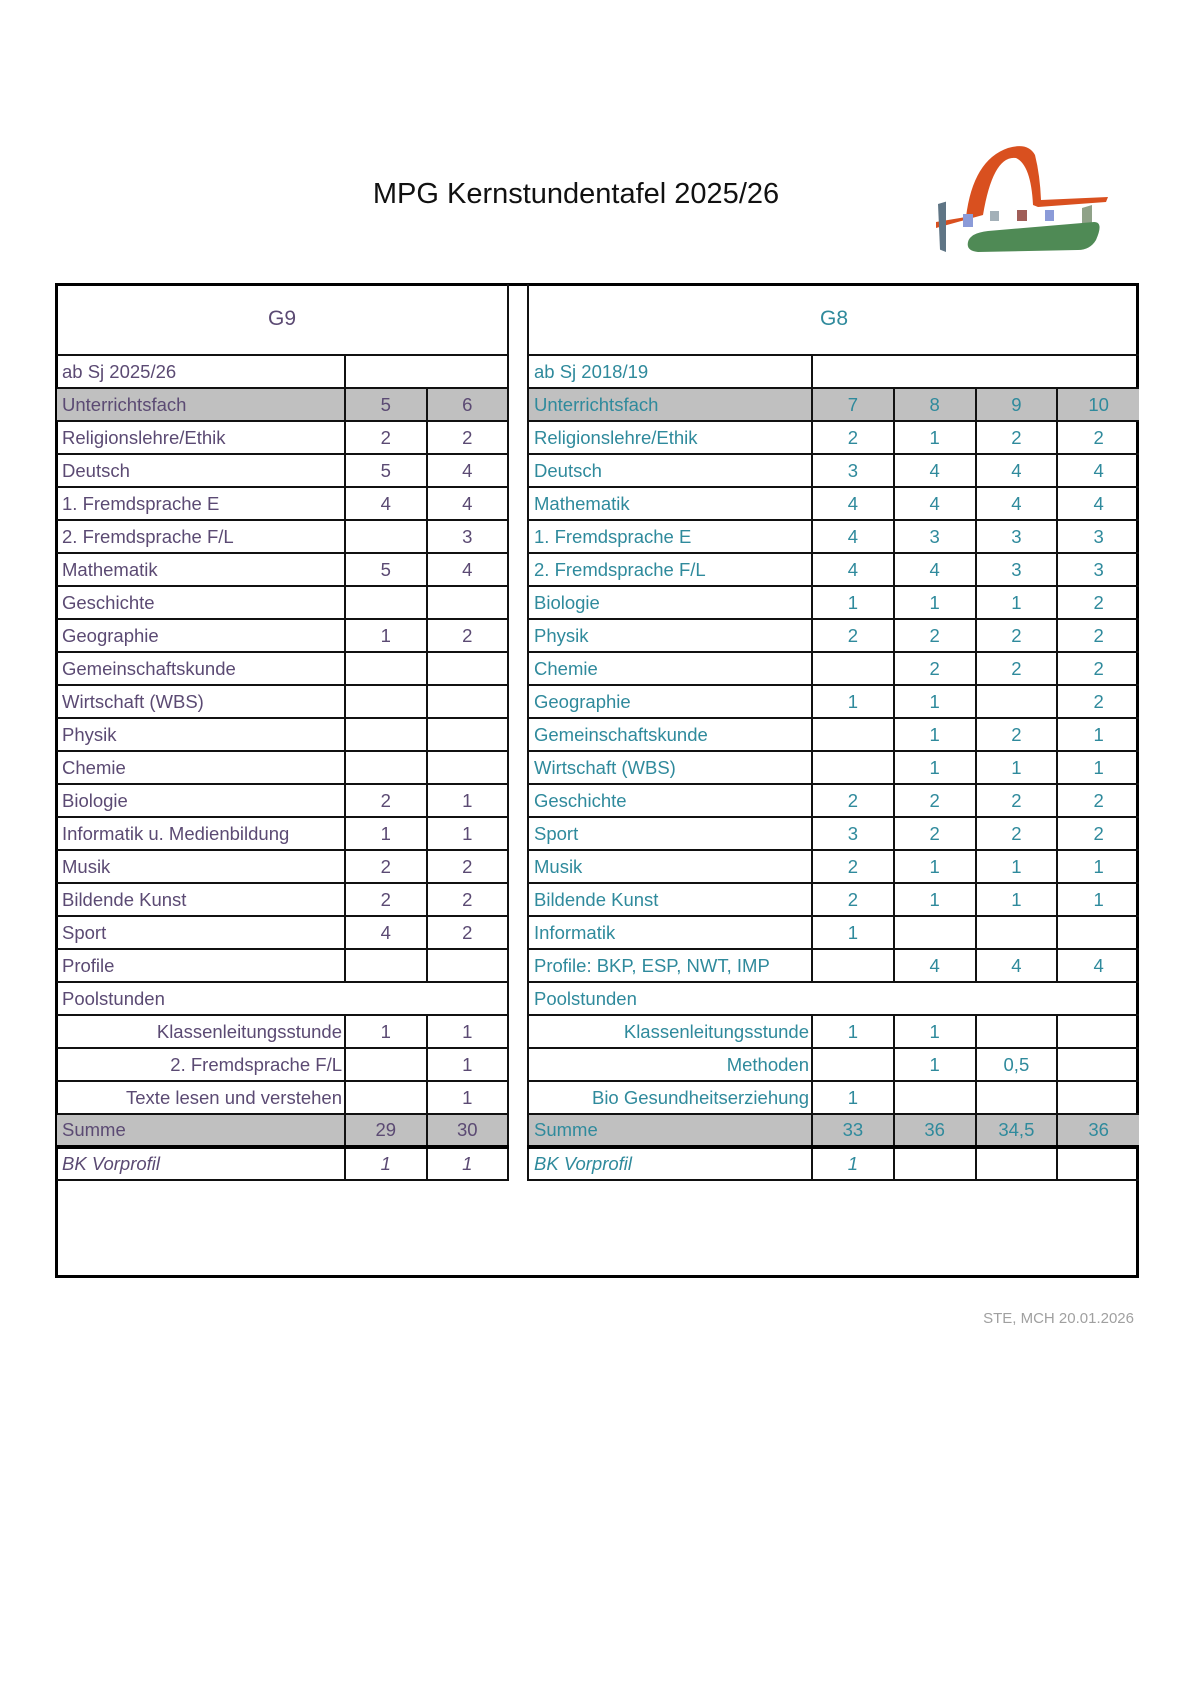 The width and height of the screenshot is (1190, 1683). What do you see at coordinates (201, 866) in the screenshot?
I see `subject-cell: Musik` at bounding box center [201, 866].